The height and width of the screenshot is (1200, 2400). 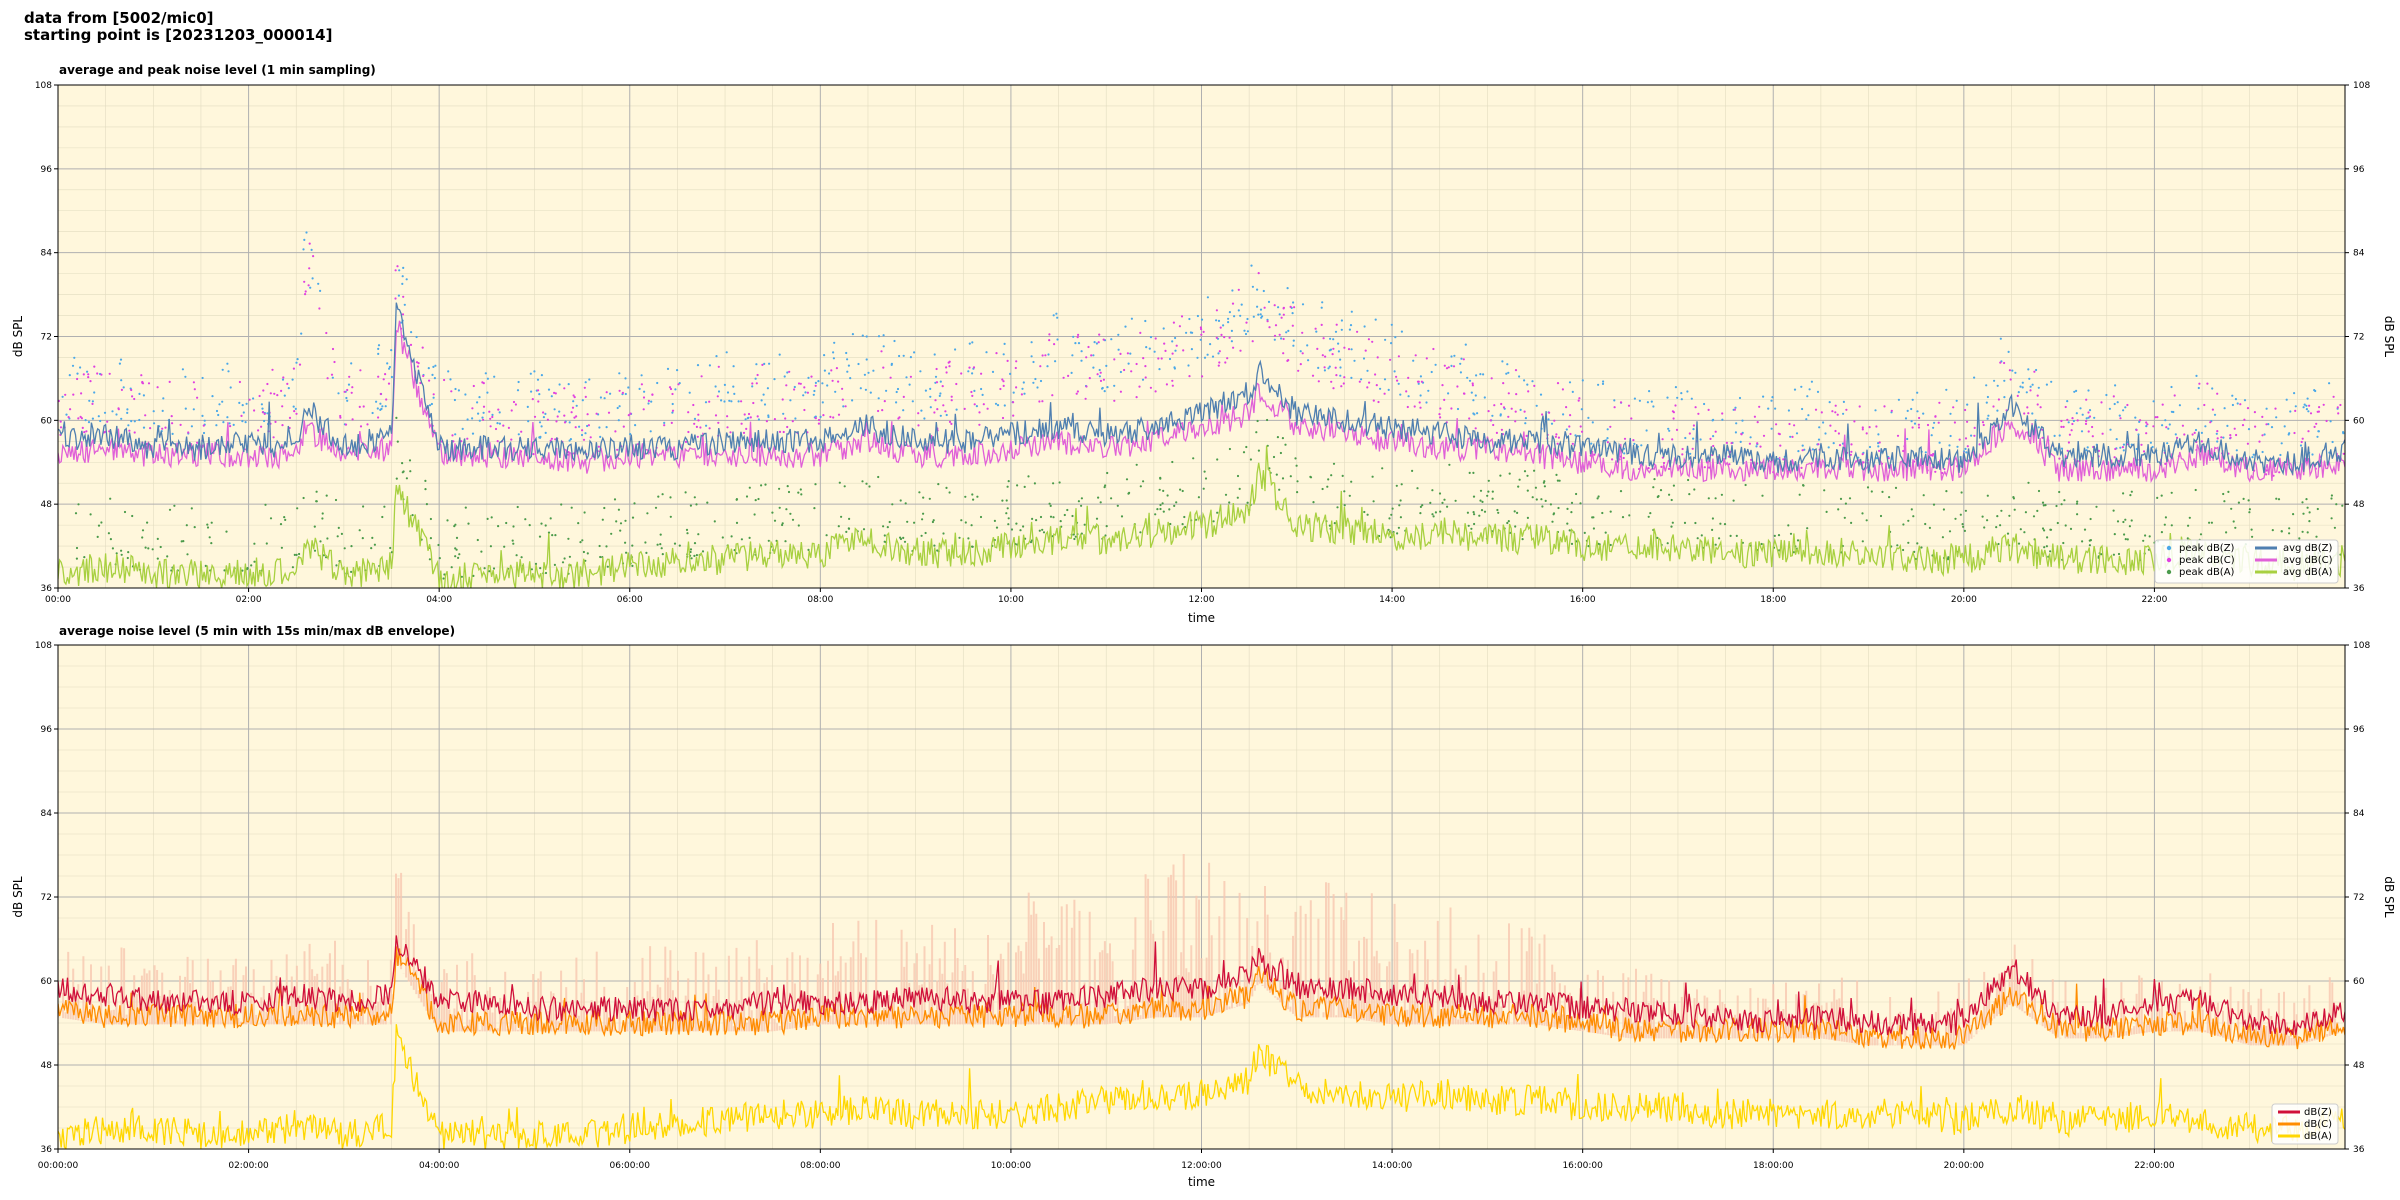 What do you see at coordinates (2359, 505) in the screenshot?
I see `y-tick-label-right: 48` at bounding box center [2359, 505].